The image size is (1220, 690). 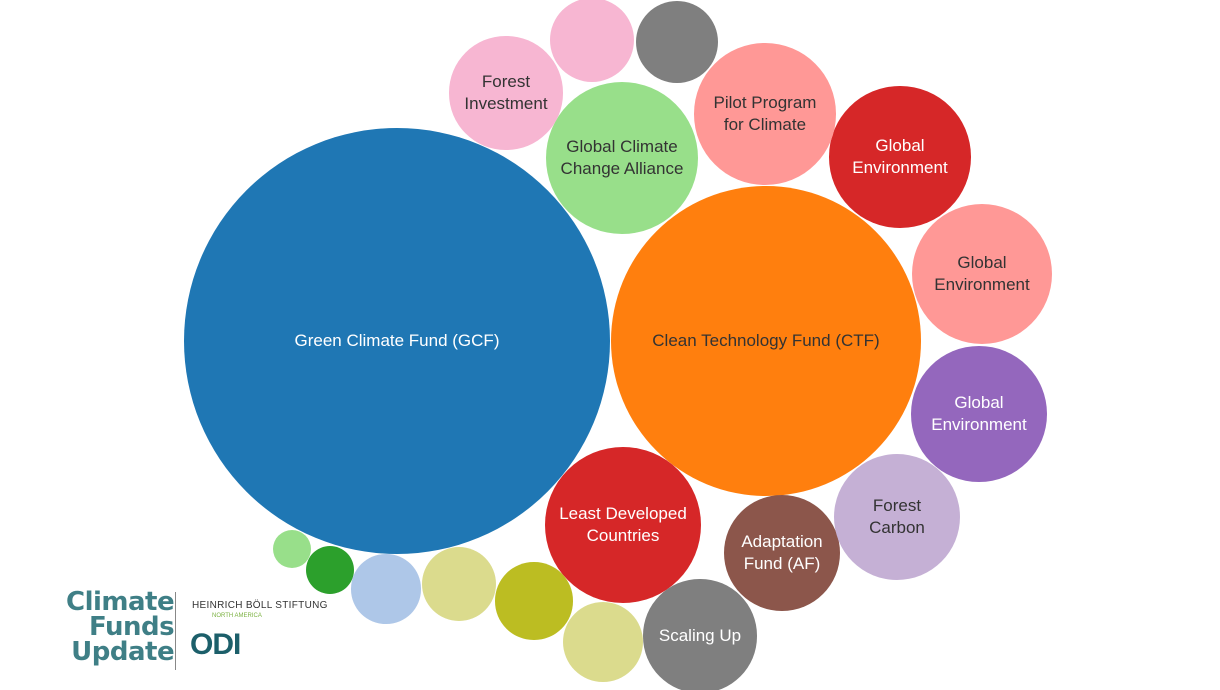 I want to click on logo-text: Climate, so click(x=120, y=602).